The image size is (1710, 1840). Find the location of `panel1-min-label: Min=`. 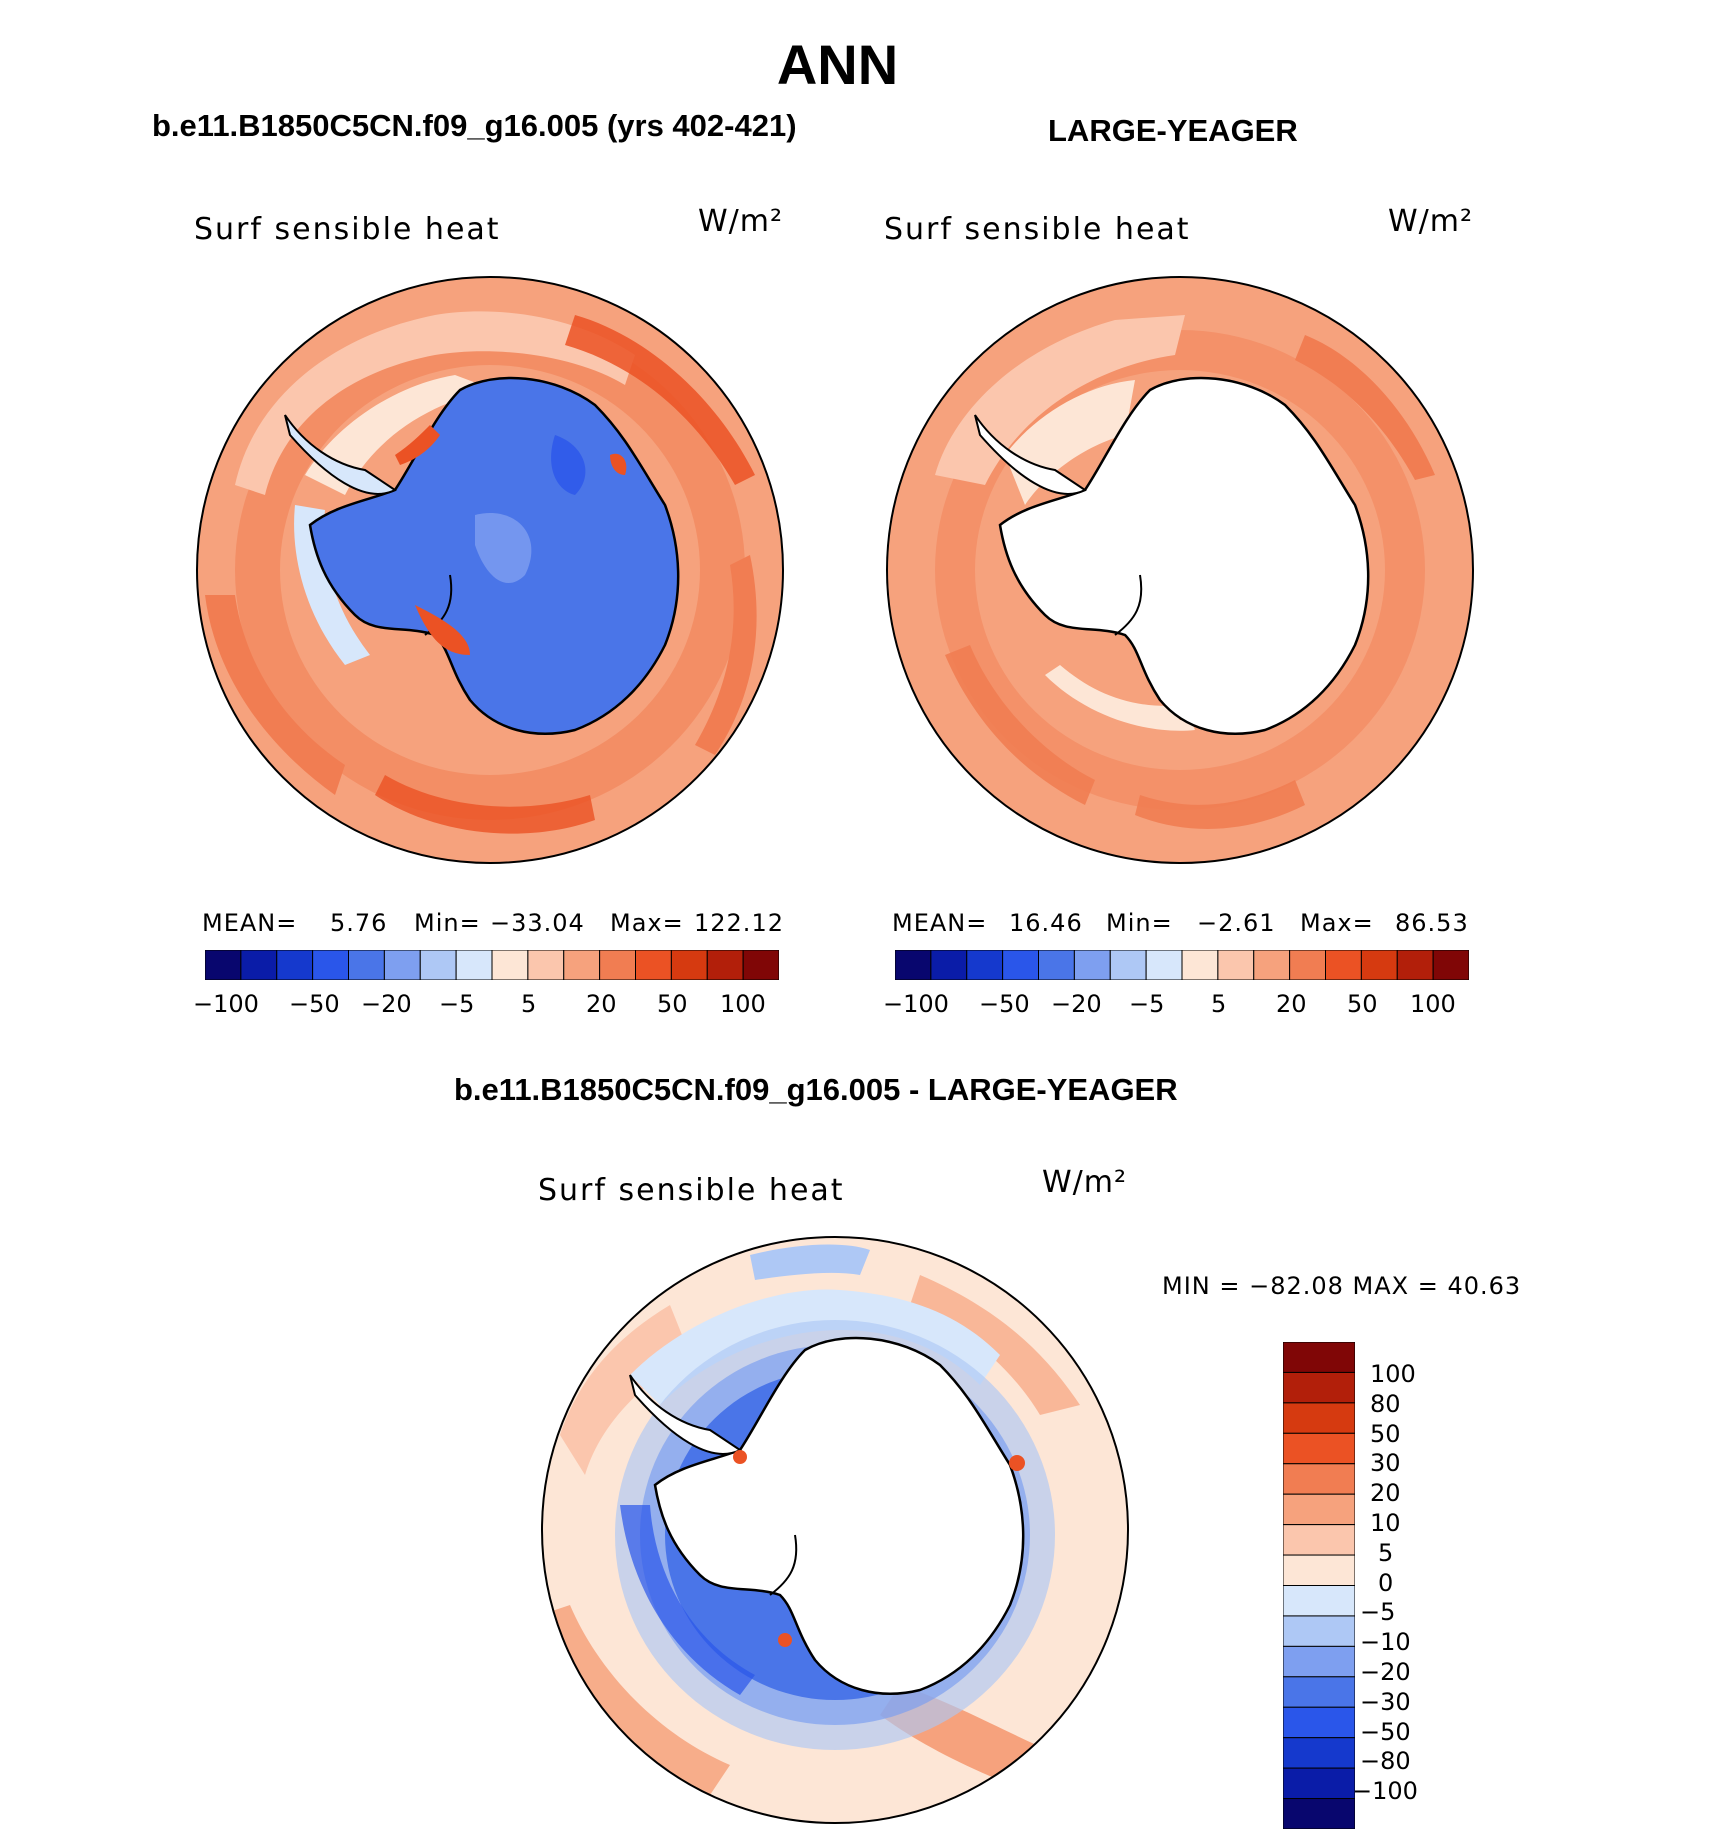

panel1-min-label: Min= is located at coordinates (447, 923).